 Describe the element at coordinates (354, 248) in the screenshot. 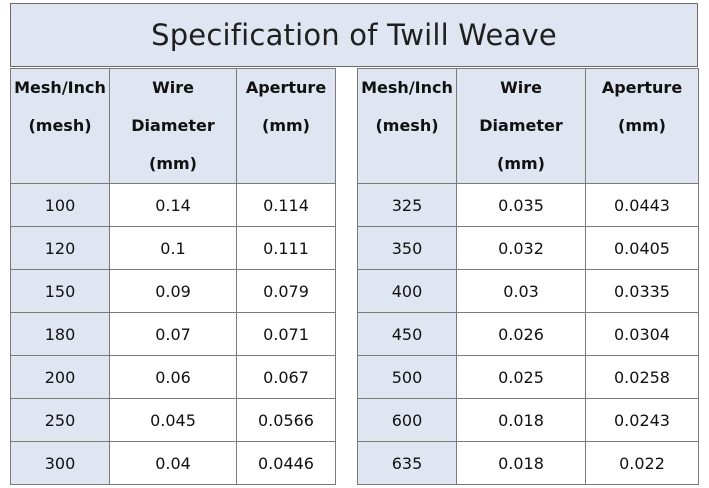

I see `table-row: 120 0.1 0.111 350 0.032 0.0405` at that location.